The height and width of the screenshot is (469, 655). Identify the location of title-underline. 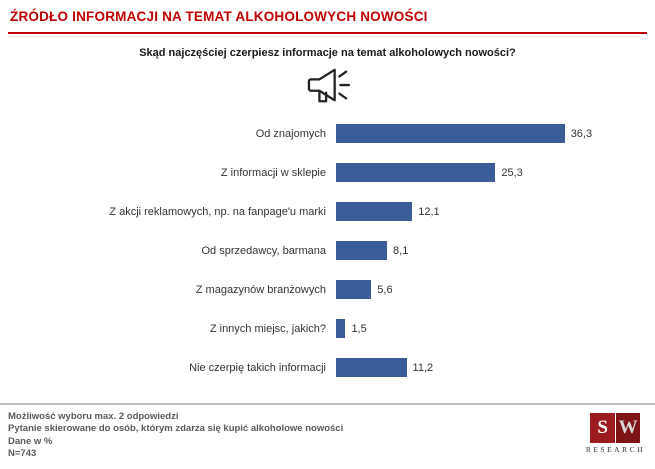
(327, 33).